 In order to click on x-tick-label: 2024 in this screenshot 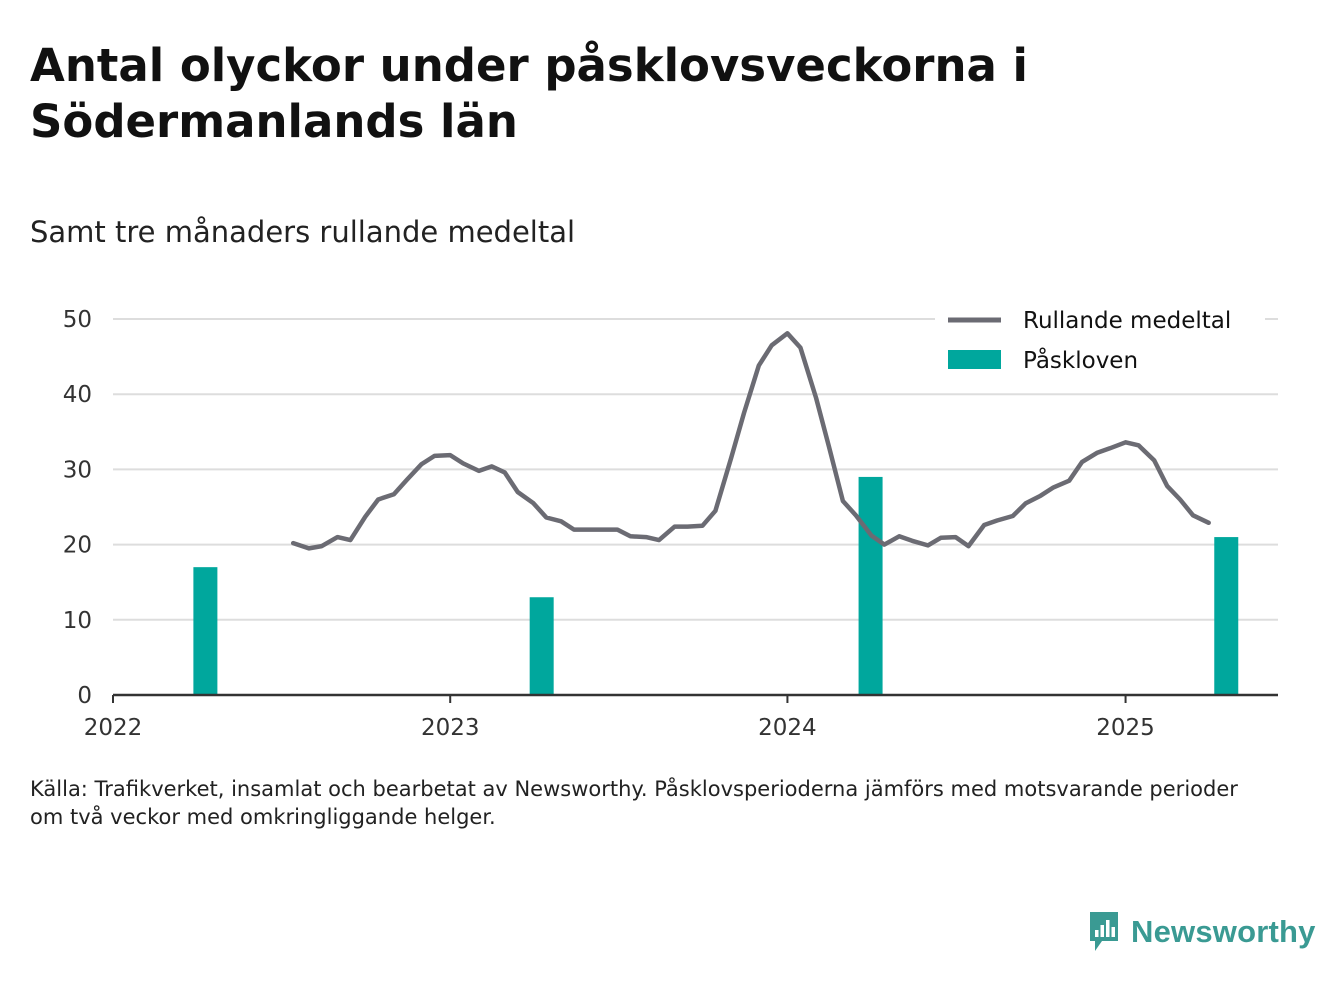, I will do `click(787, 728)`.